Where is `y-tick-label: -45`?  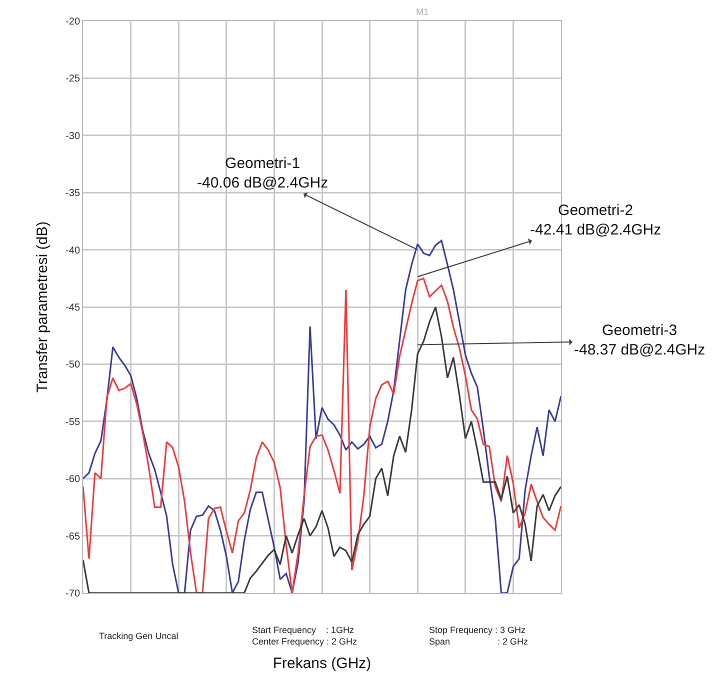 y-tick-label: -45 is located at coordinates (73, 308).